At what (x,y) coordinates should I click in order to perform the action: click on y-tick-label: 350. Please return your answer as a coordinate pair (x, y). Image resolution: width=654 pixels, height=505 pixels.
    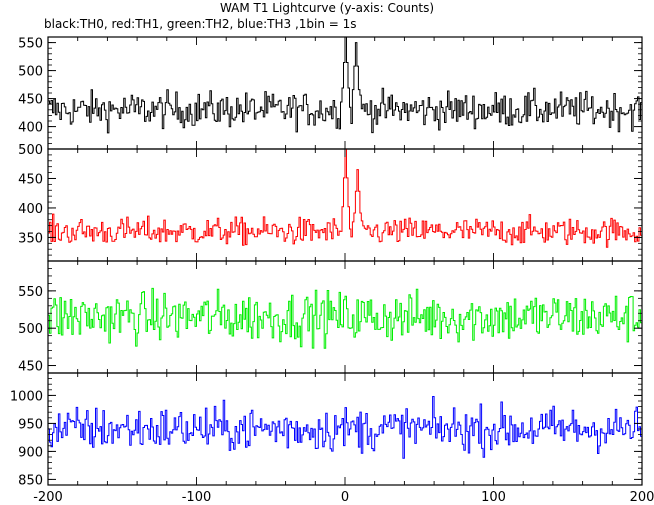
    Looking at the image, I should click on (30, 238).